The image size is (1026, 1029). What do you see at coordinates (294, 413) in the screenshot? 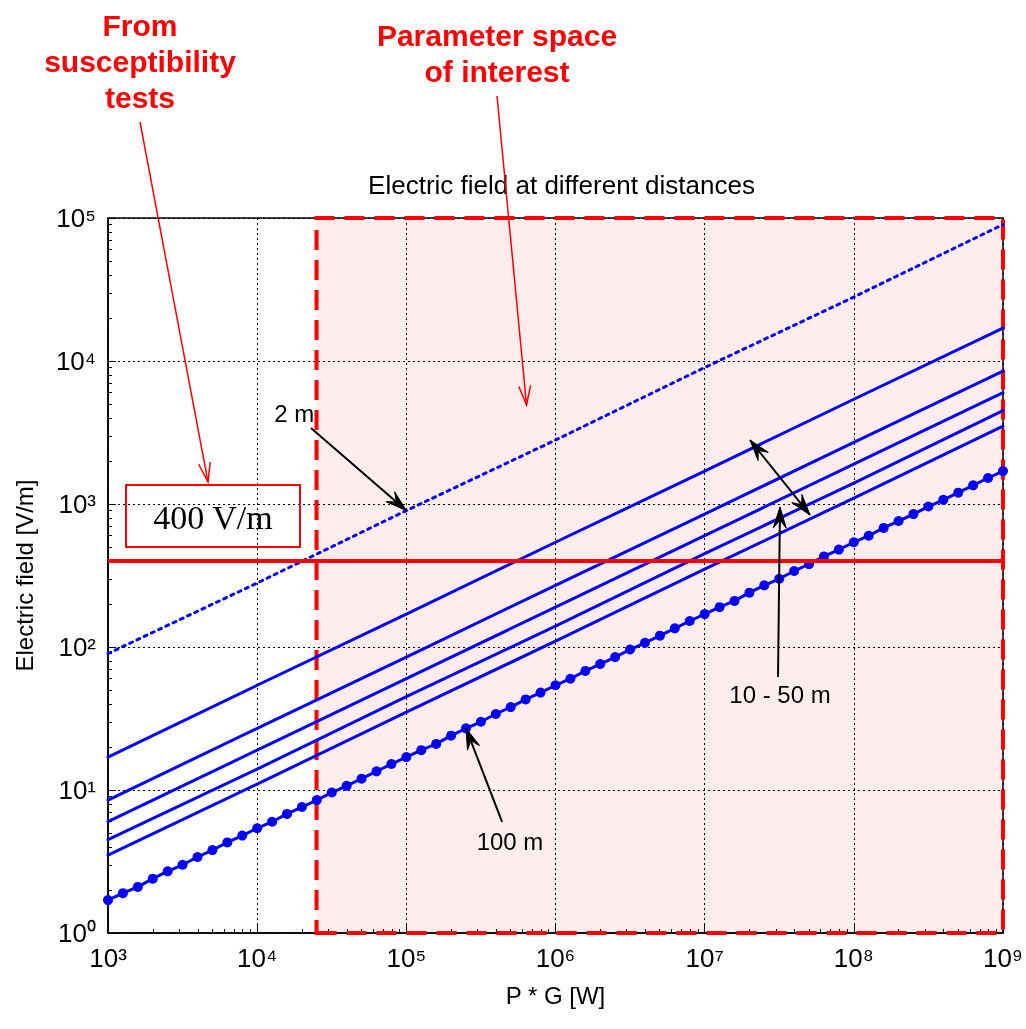
I see `annotation: 2 m` at bounding box center [294, 413].